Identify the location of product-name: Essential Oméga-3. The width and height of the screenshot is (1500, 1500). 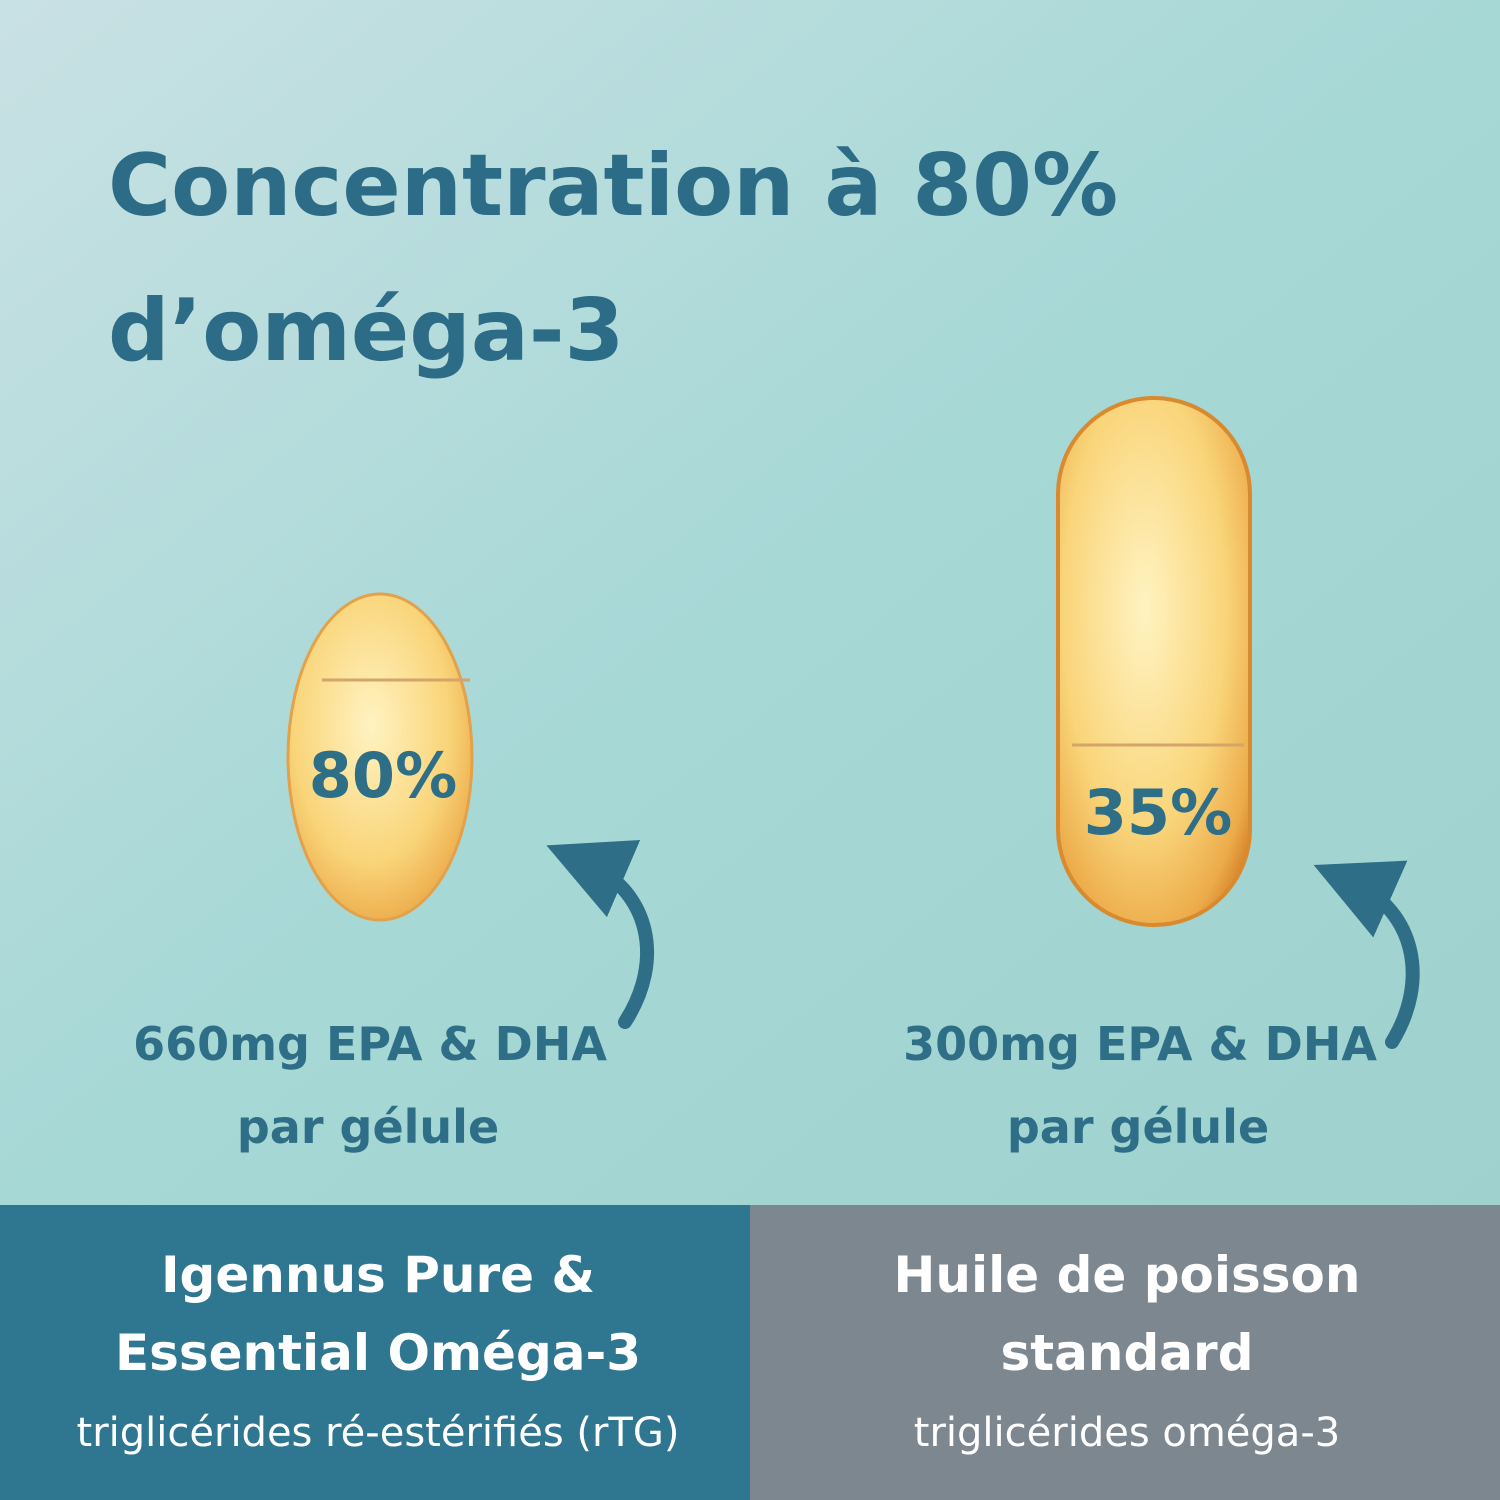
(378, 1353).